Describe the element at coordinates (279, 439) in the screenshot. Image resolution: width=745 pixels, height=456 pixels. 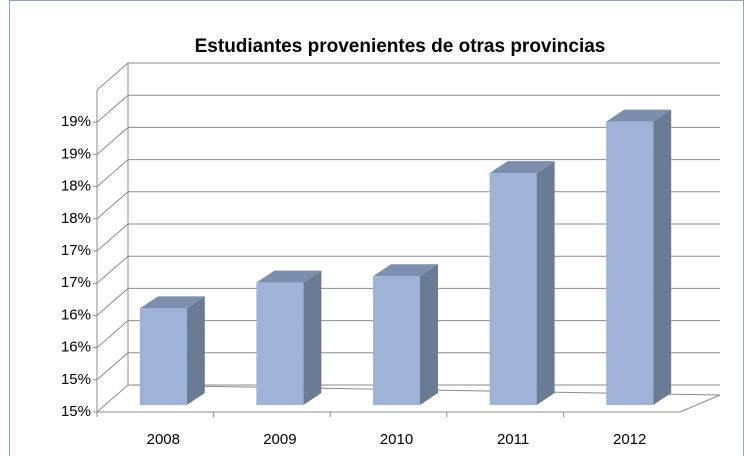
I see `x-tick-label: 2009` at that location.